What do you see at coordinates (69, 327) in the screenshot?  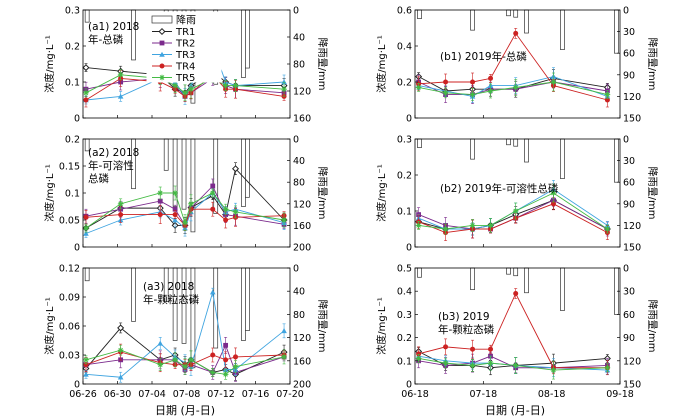 I see `y-tick-label: 0.06` at bounding box center [69, 327].